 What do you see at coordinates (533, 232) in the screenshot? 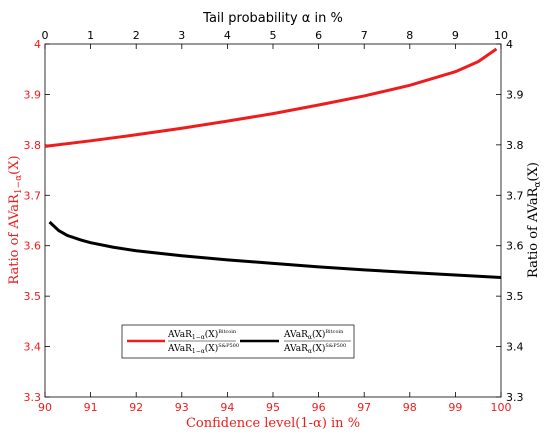
I see `right-axis-label-text: Ratio of AVaR` at bounding box center [533, 232].